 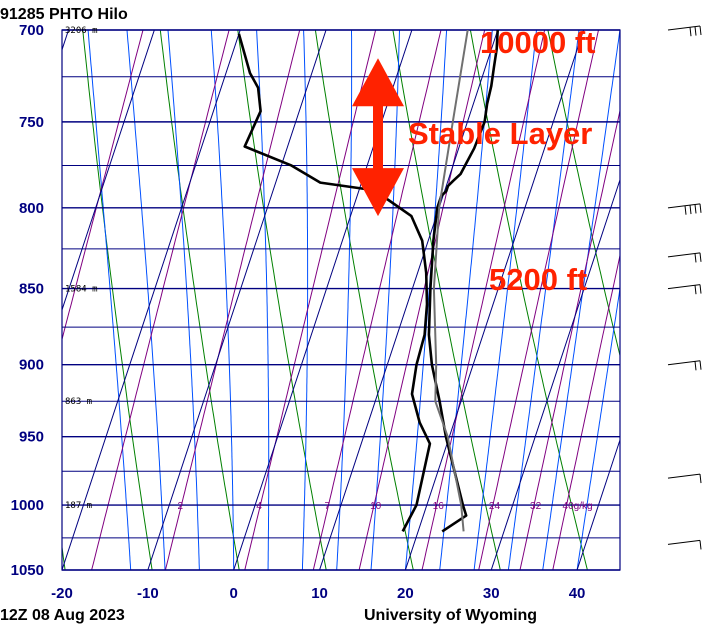 What do you see at coordinates (62, 615) in the screenshot?
I see `sounding-time: 12Z 08 Aug 2023` at bounding box center [62, 615].